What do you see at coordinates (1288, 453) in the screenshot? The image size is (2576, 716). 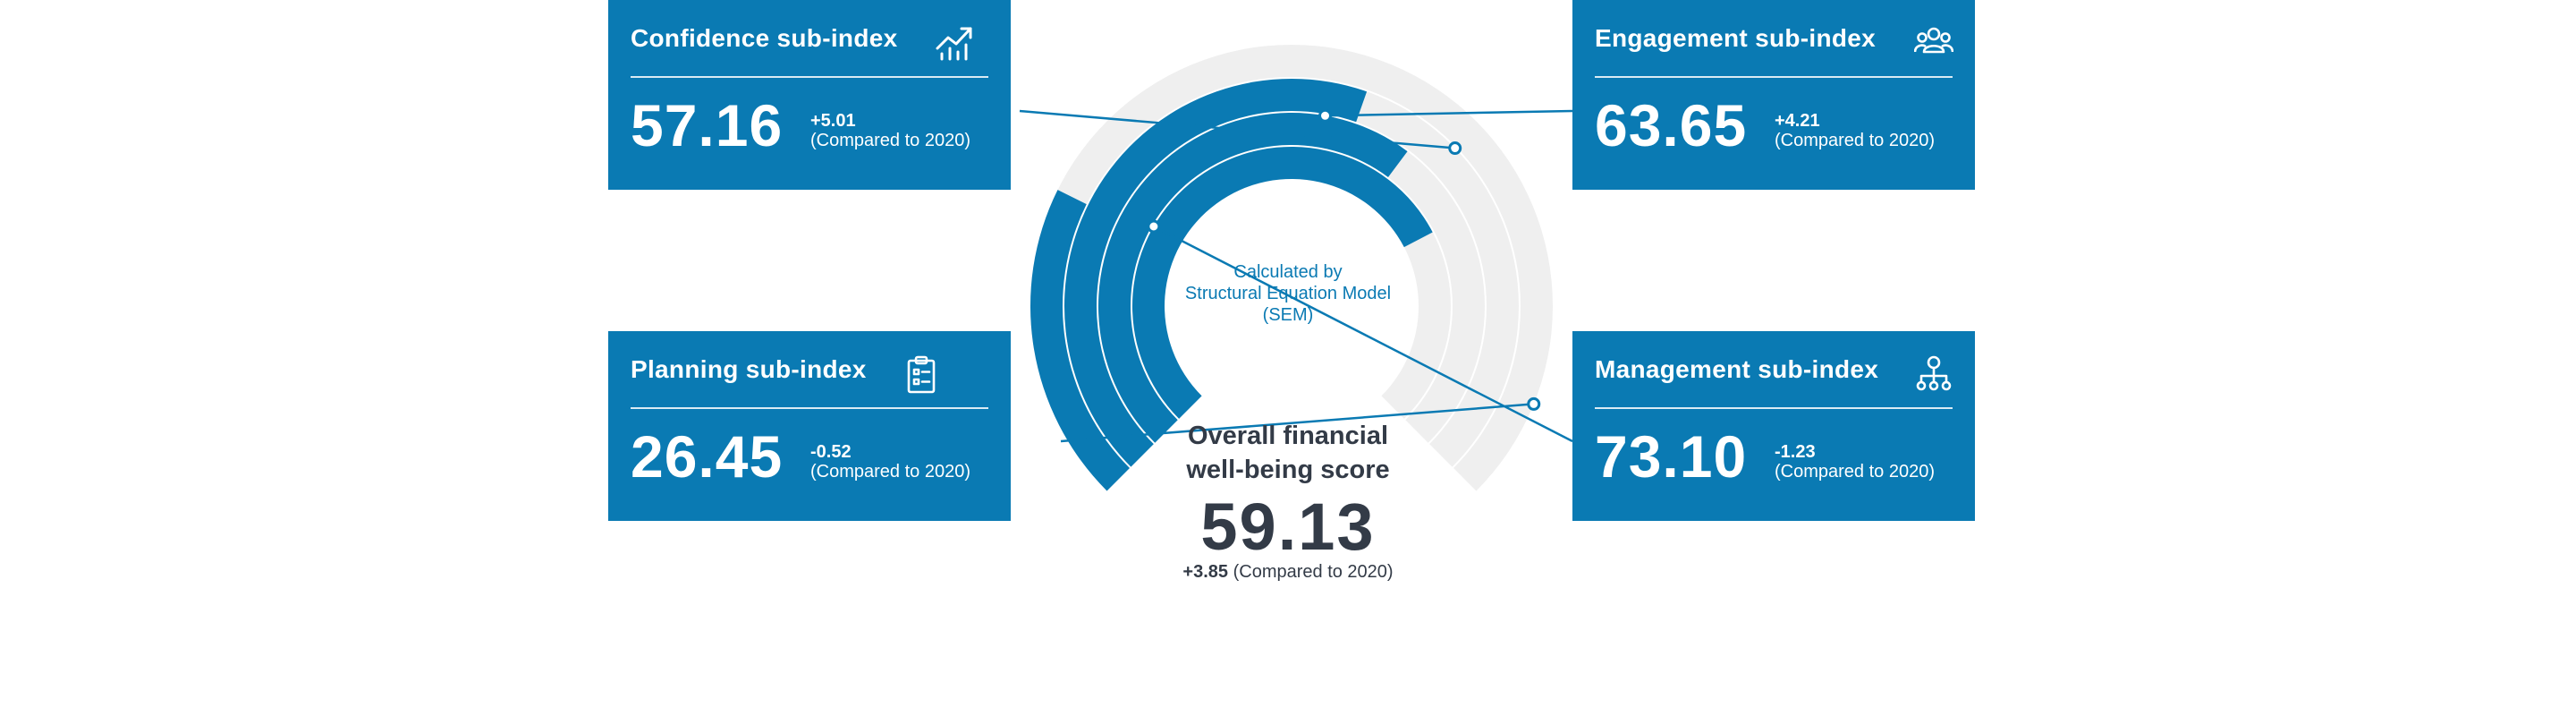 I see `overall-score-title: Overall financial well-being score` at bounding box center [1288, 453].